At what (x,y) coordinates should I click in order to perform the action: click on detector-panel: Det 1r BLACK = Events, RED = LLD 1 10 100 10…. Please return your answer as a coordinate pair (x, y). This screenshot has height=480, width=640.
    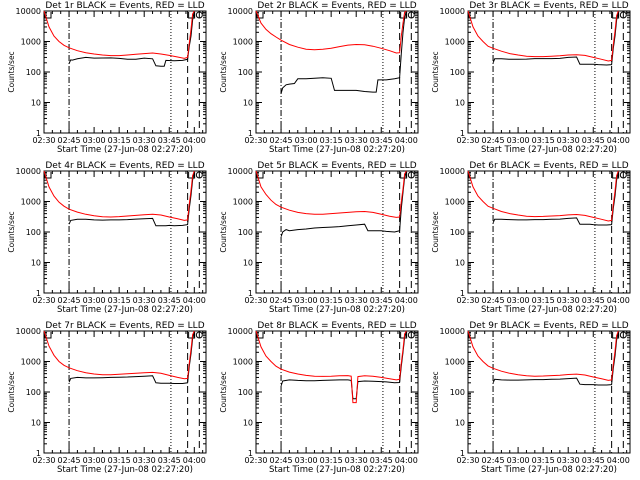
    Looking at the image, I should click on (107, 78).